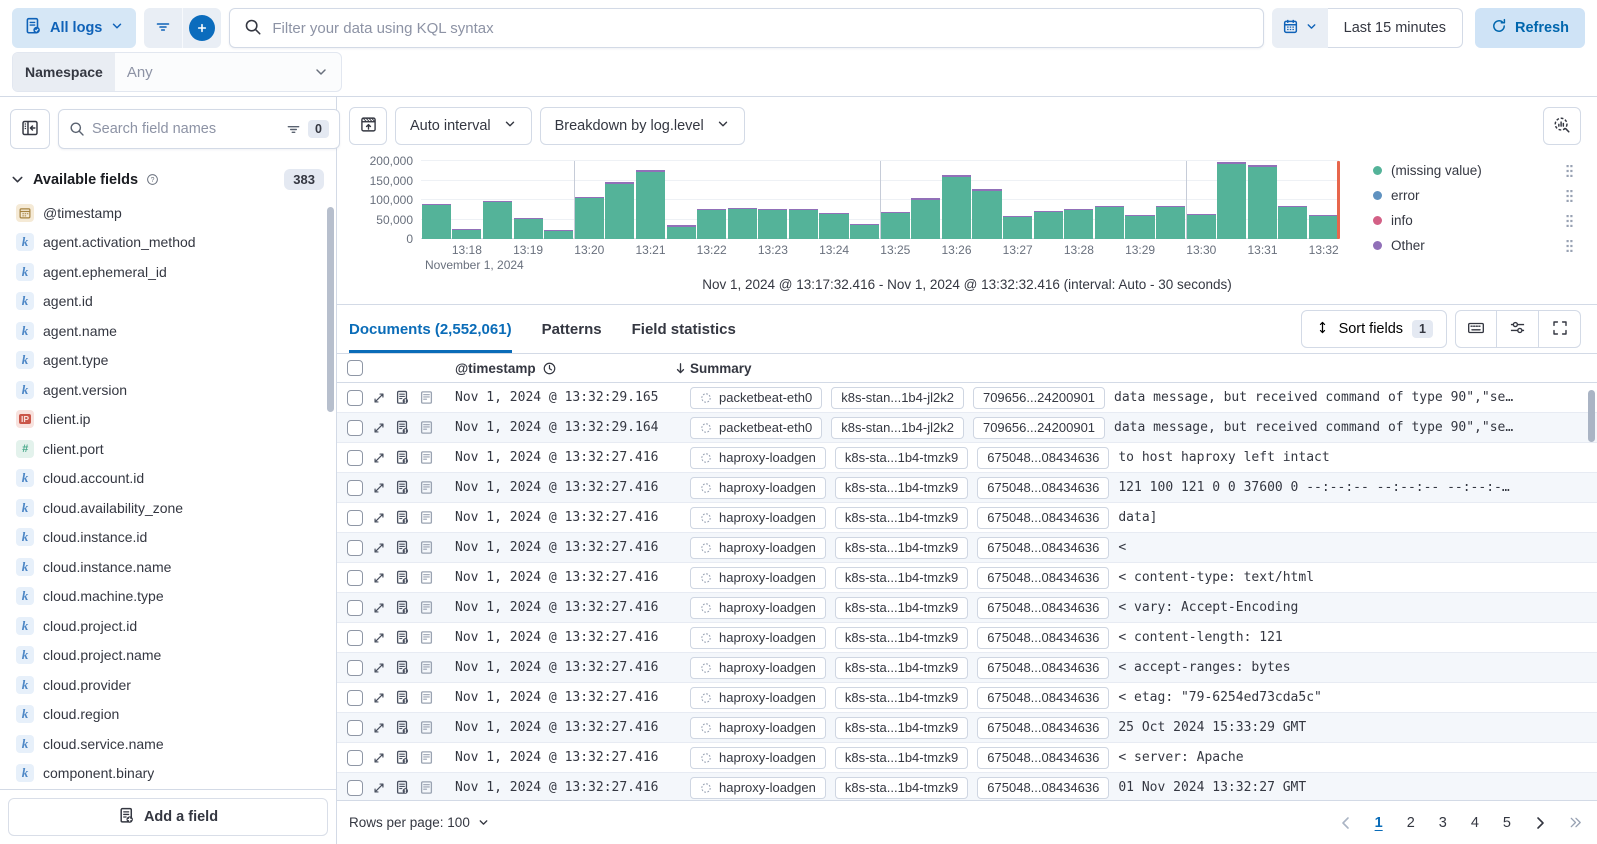  I want to click on field-list-item: k agent.version, so click(166, 390).